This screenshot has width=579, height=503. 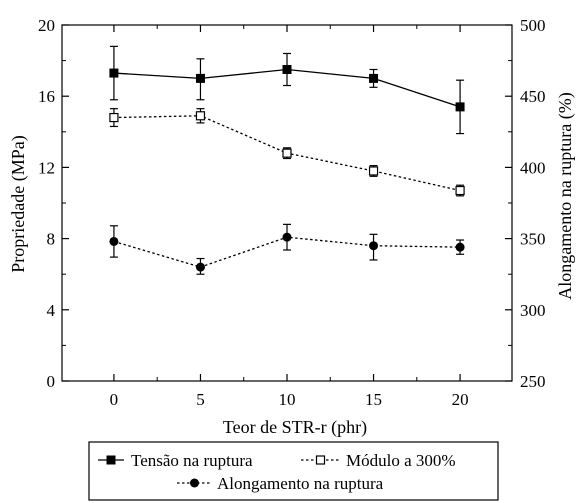 I want to click on x-tick-label: 0, so click(x=114, y=399).